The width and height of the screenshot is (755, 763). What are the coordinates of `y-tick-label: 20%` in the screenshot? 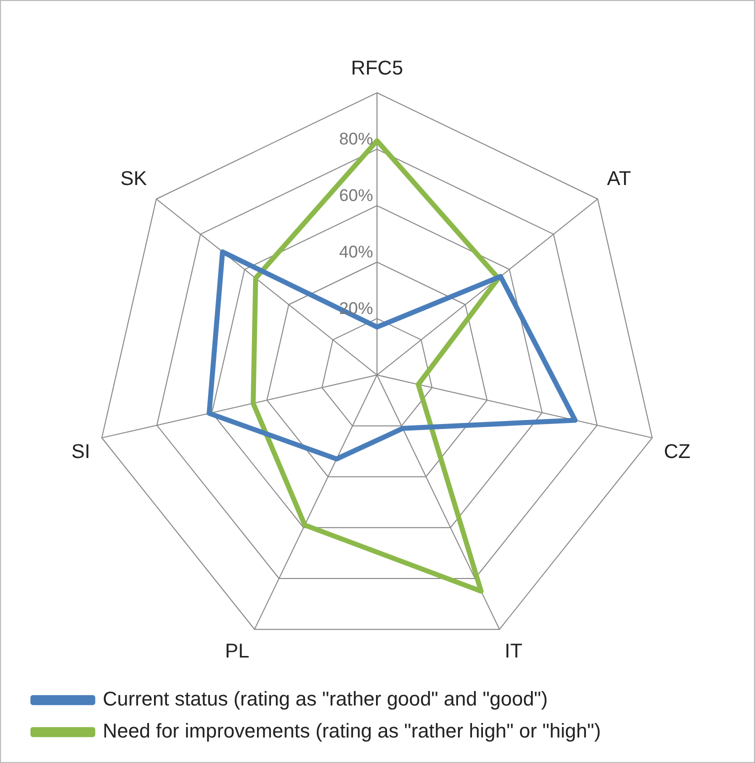 It's located at (356, 308).